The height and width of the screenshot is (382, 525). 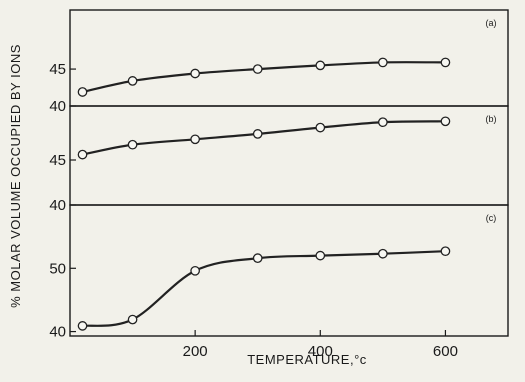 What do you see at coordinates (307, 359) in the screenshot?
I see `x-axis-title: TEMPERATURE,°c` at bounding box center [307, 359].